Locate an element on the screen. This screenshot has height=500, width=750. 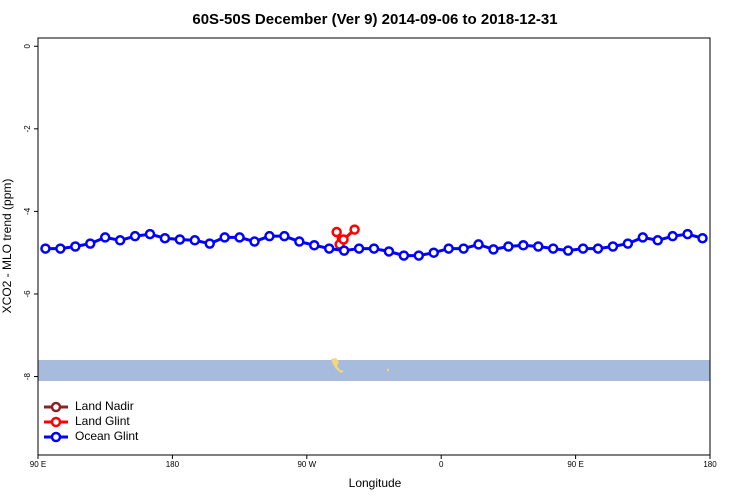
y-tick-label: -4 is located at coordinates (27, 211).